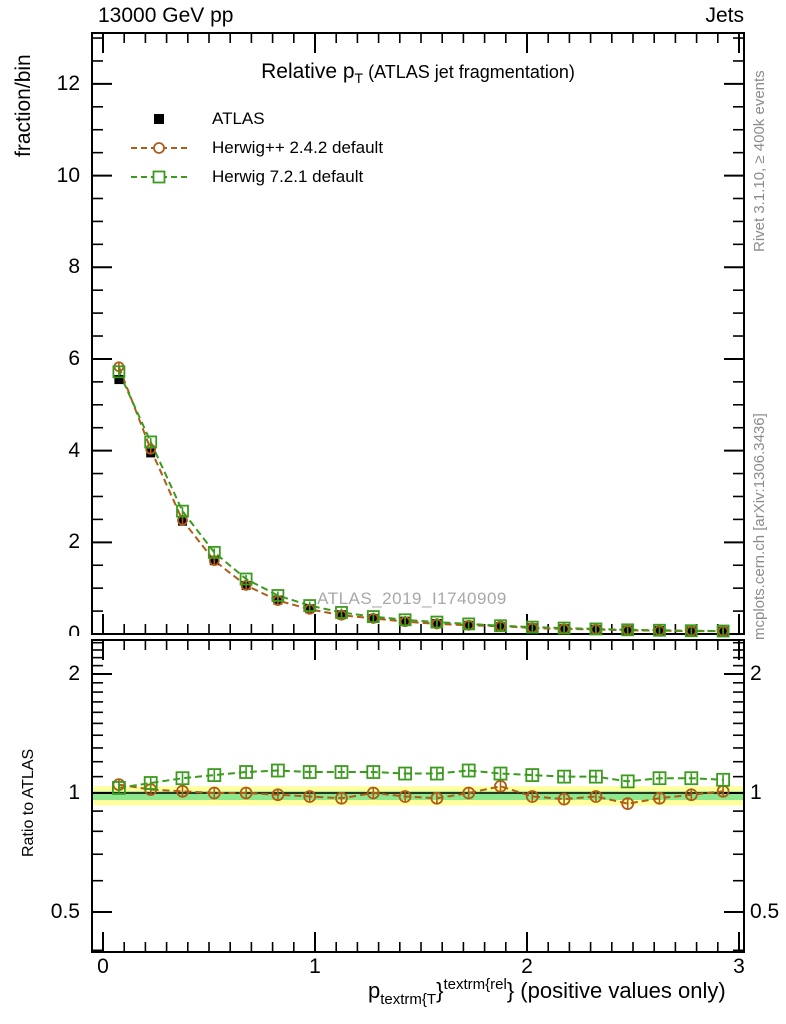  What do you see at coordinates (408, 999) in the screenshot?
I see `x-axis-label-subscript: textrm{T` at bounding box center [408, 999].